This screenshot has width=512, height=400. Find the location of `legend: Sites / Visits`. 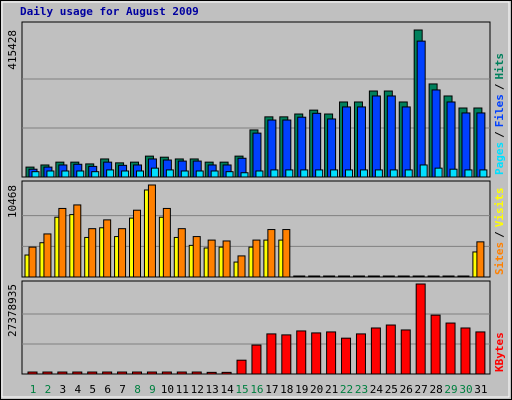

legend: Sites / Visits is located at coordinates (499, 232).